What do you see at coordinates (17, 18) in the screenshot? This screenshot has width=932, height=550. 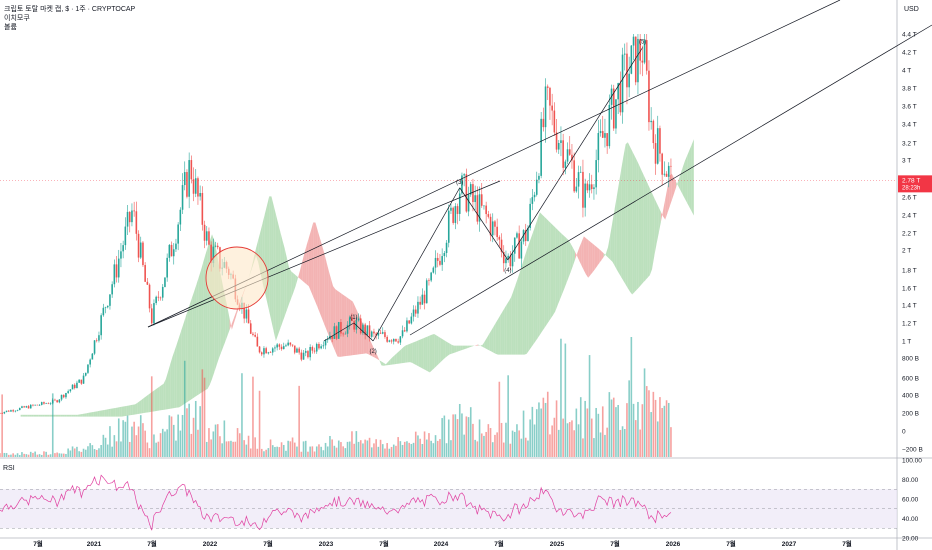 I see `indicator-ichimoku: 이치모쿠` at bounding box center [17, 18].